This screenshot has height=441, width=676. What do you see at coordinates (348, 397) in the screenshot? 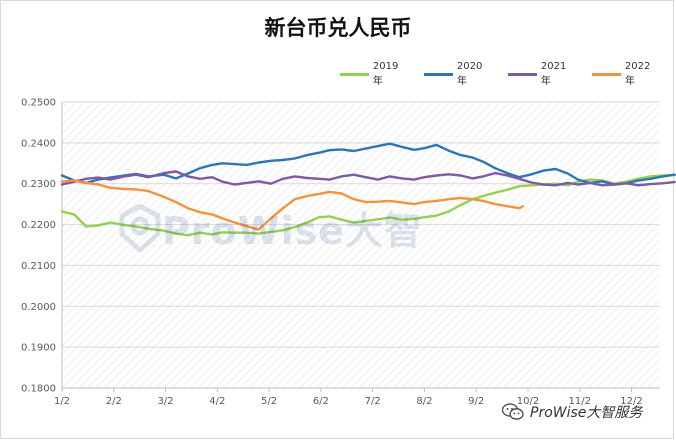
I see `x-axis-ticks: 1/2 2/2 3/2 4/2 5/2 6/2 7/2 8/2 9/2 10/2 11/2 12/2` at bounding box center [348, 397].